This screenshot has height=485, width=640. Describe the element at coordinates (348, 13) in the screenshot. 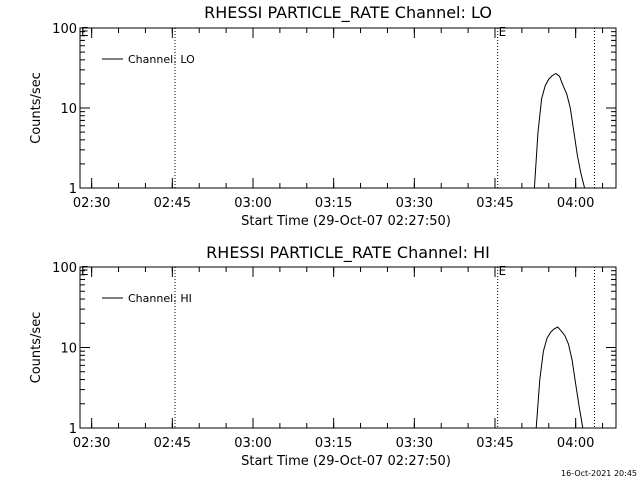

I see `chart-title: RHESSI PARTICLE_RATE Channel: LO` at that location.